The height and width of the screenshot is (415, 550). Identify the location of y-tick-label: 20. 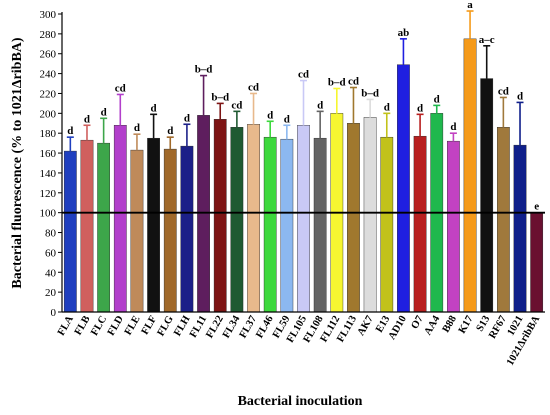
(51, 293).